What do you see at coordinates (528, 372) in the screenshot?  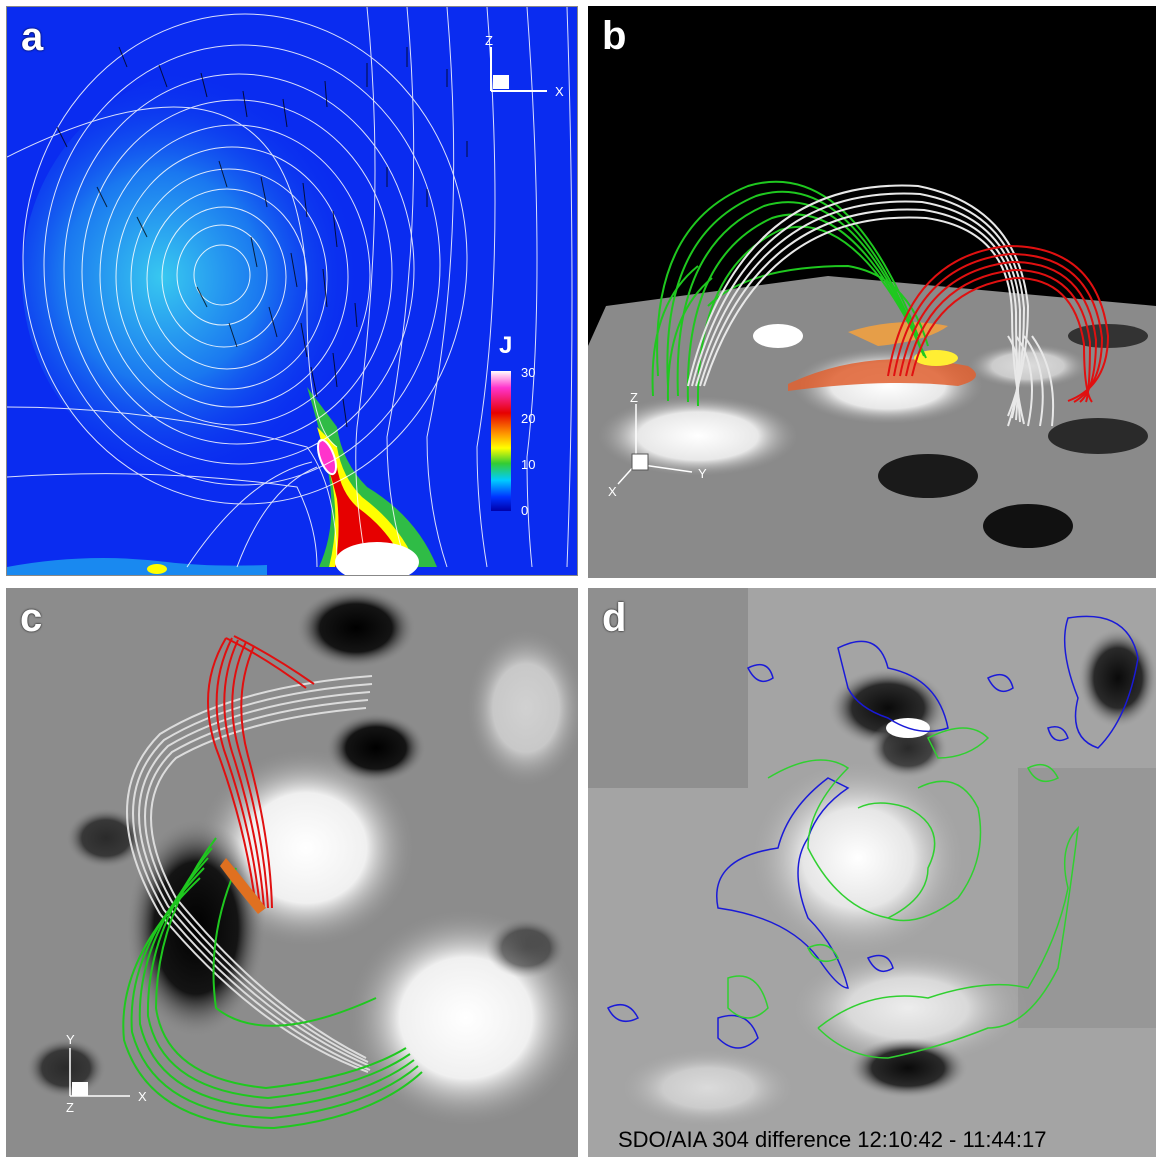 I see `colorbar-tick: 30` at bounding box center [528, 372].